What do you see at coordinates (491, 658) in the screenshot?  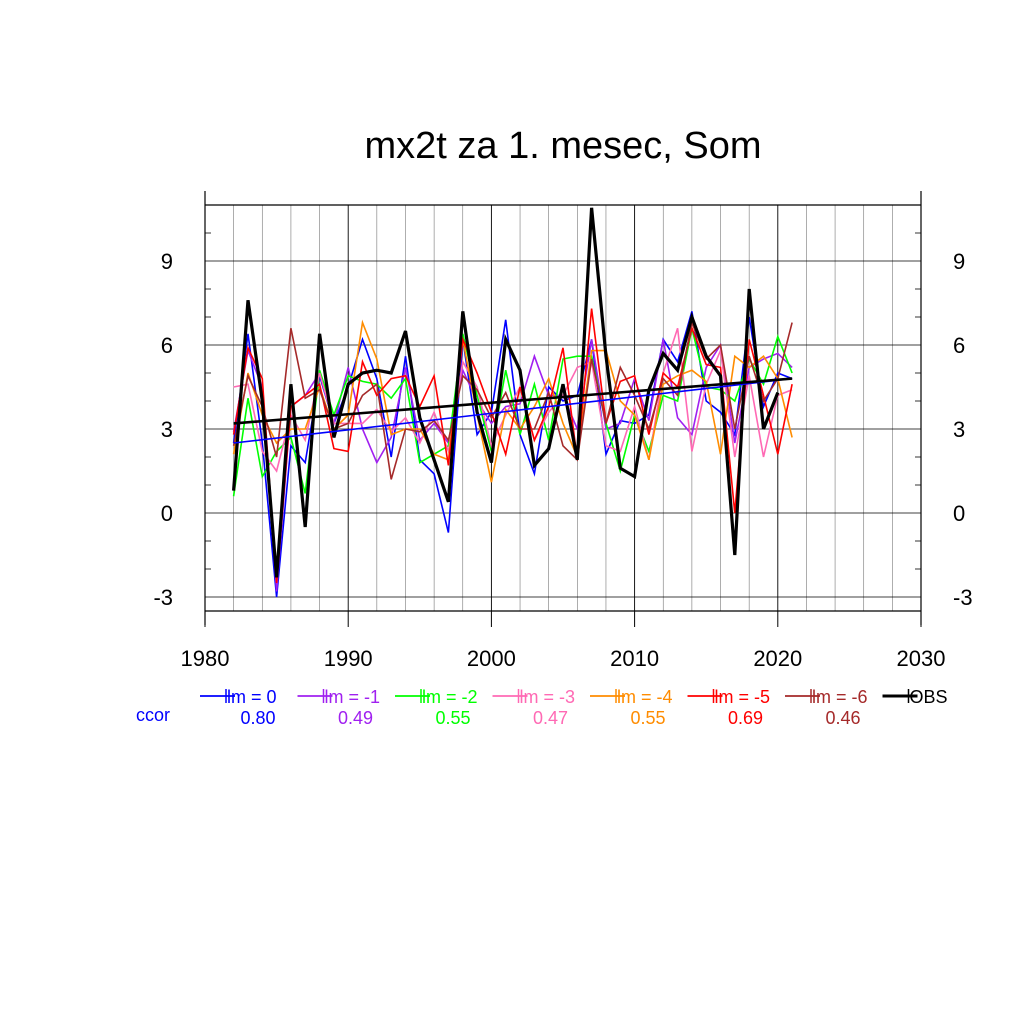 I see `x-tick-label: 2000` at bounding box center [491, 658].